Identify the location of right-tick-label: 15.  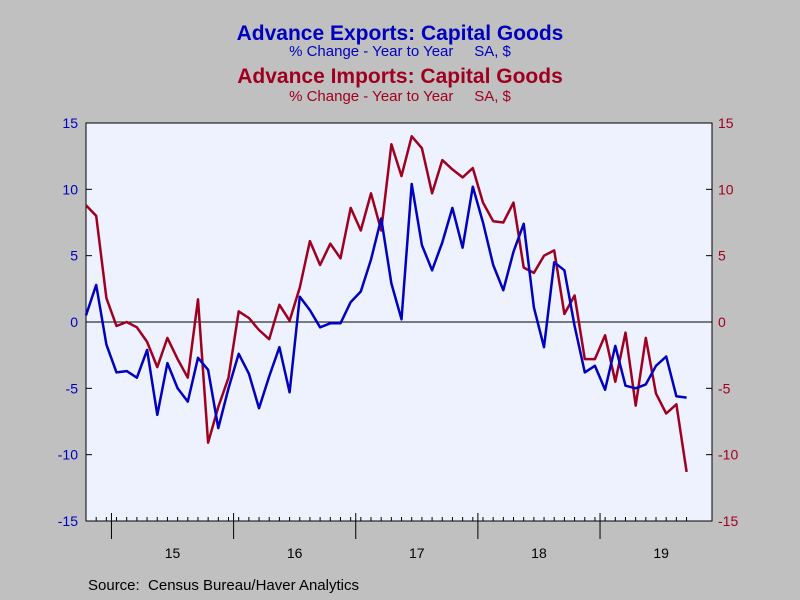
(726, 123).